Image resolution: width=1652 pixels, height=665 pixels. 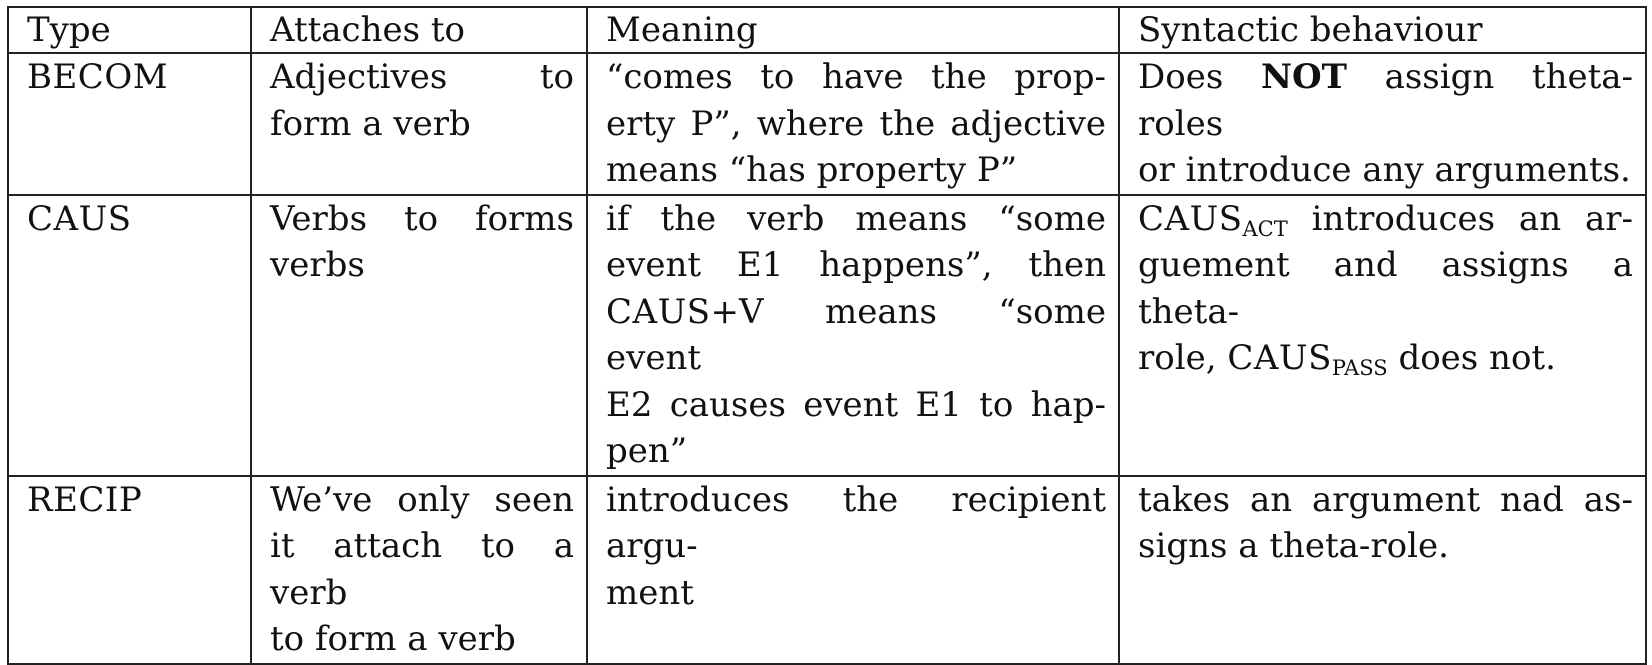 I want to click on syntax-line: role, CAUSPASS does not., so click(x=1385, y=358).